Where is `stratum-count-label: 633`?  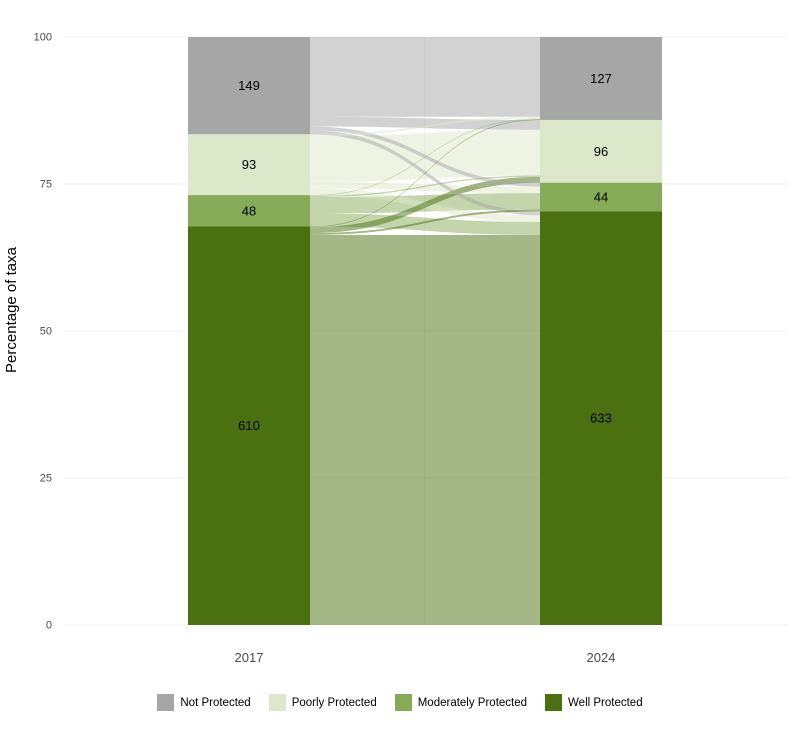
stratum-count-label: 633 is located at coordinates (601, 418).